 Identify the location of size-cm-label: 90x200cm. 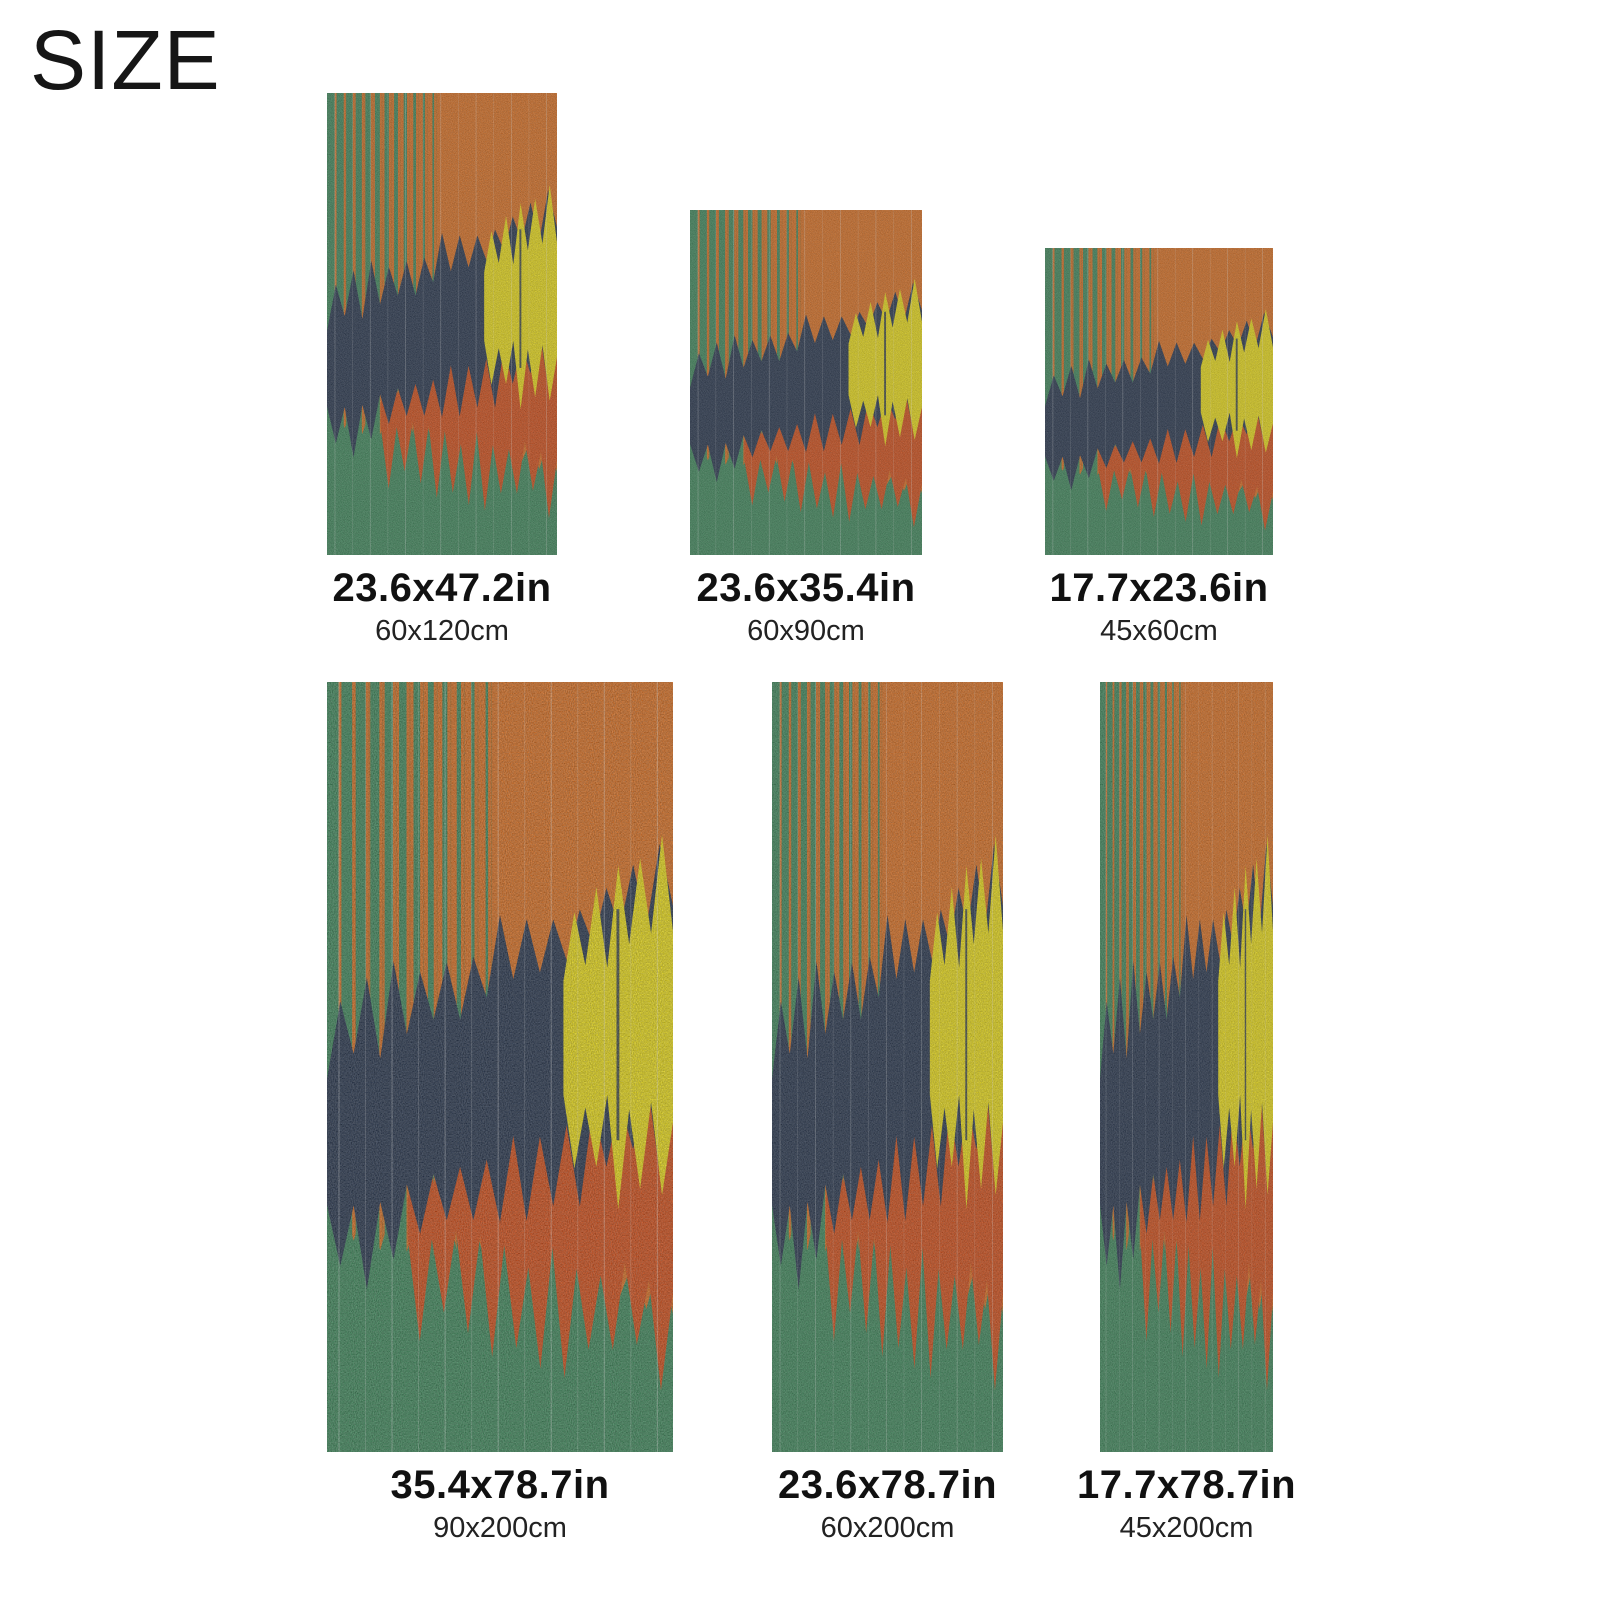
(500, 1528).